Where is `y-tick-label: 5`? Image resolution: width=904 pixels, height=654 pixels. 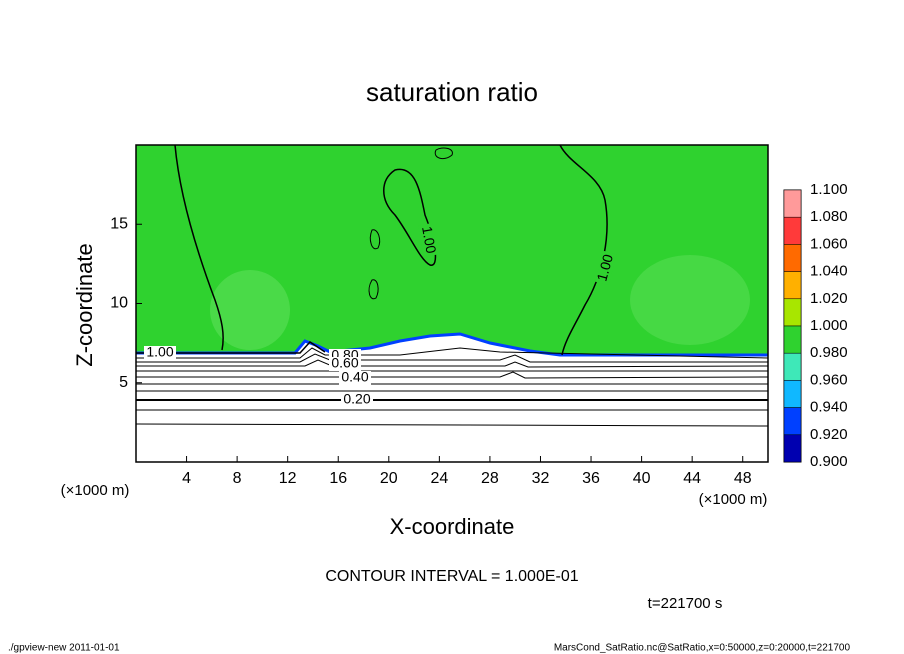
y-tick-label: 5 is located at coordinates (123, 382).